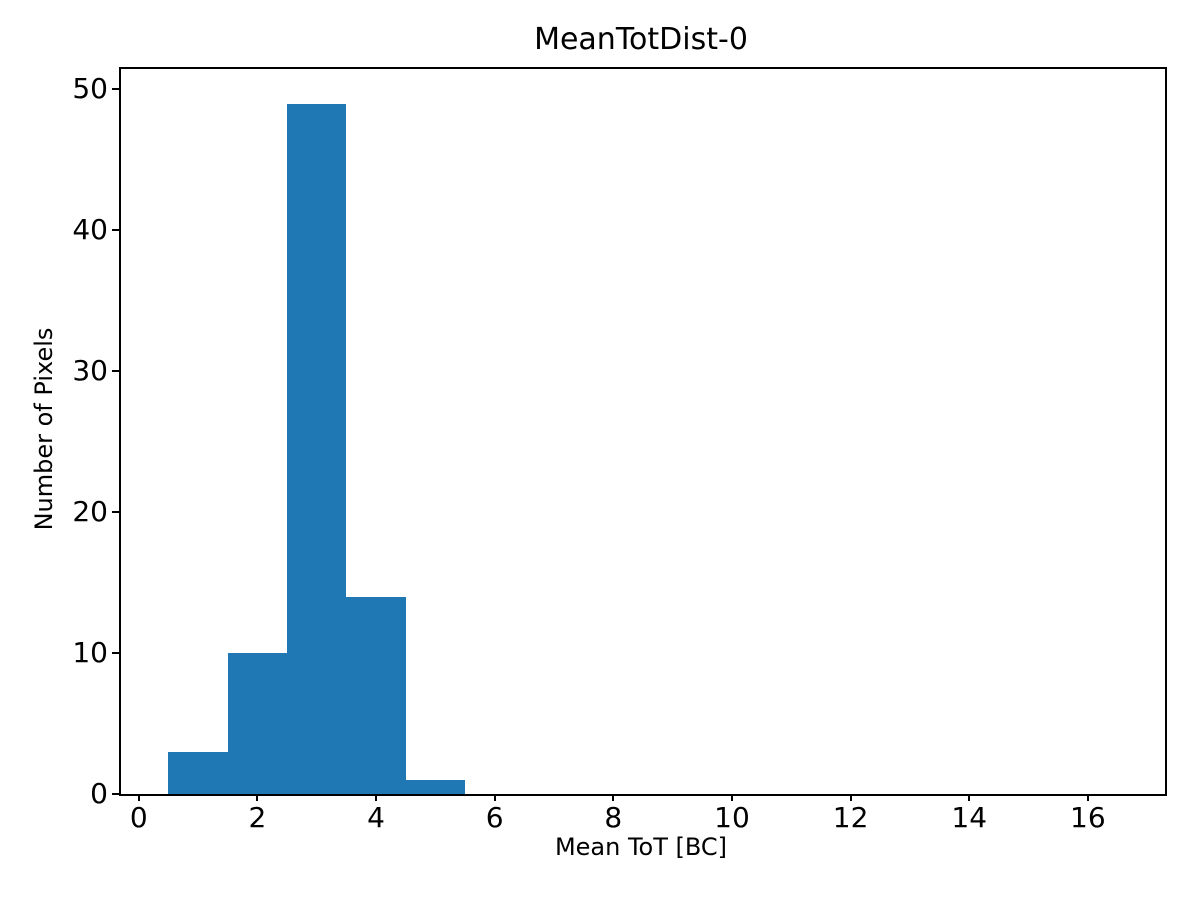 Image resolution: width=1200 pixels, height=900 pixels. What do you see at coordinates (90, 371) in the screenshot?
I see `y-tick-label: 30` at bounding box center [90, 371].